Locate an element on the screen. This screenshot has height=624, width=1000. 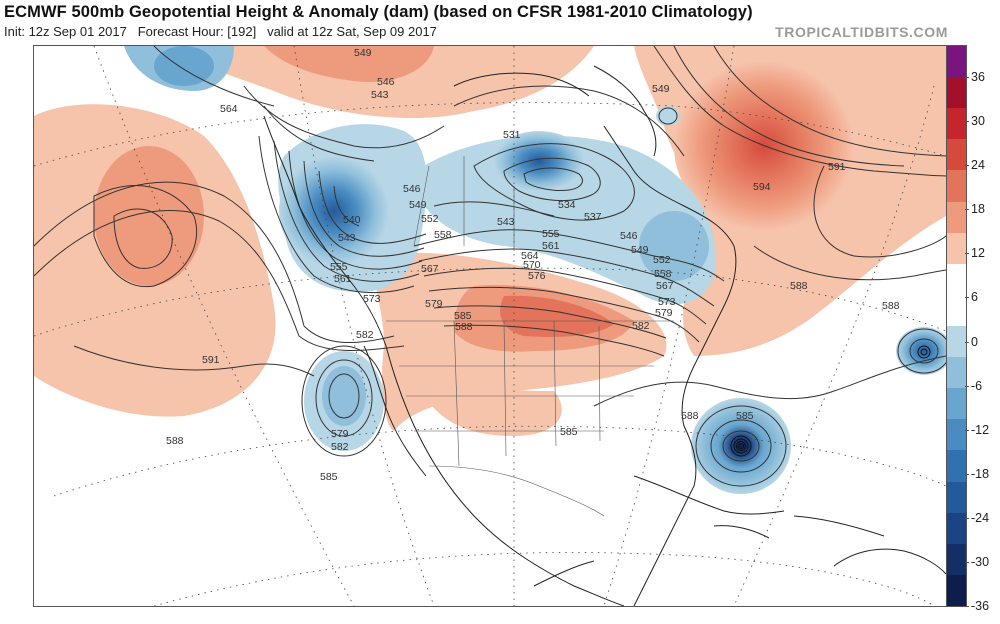
contour-label: 540 is located at coordinates (352, 220).